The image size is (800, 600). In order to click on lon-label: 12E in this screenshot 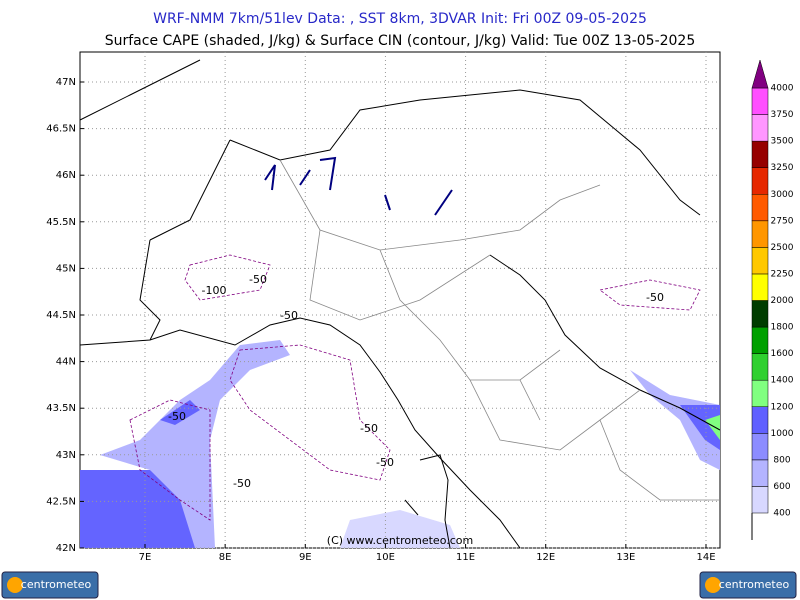, I will do `click(545, 557)`.